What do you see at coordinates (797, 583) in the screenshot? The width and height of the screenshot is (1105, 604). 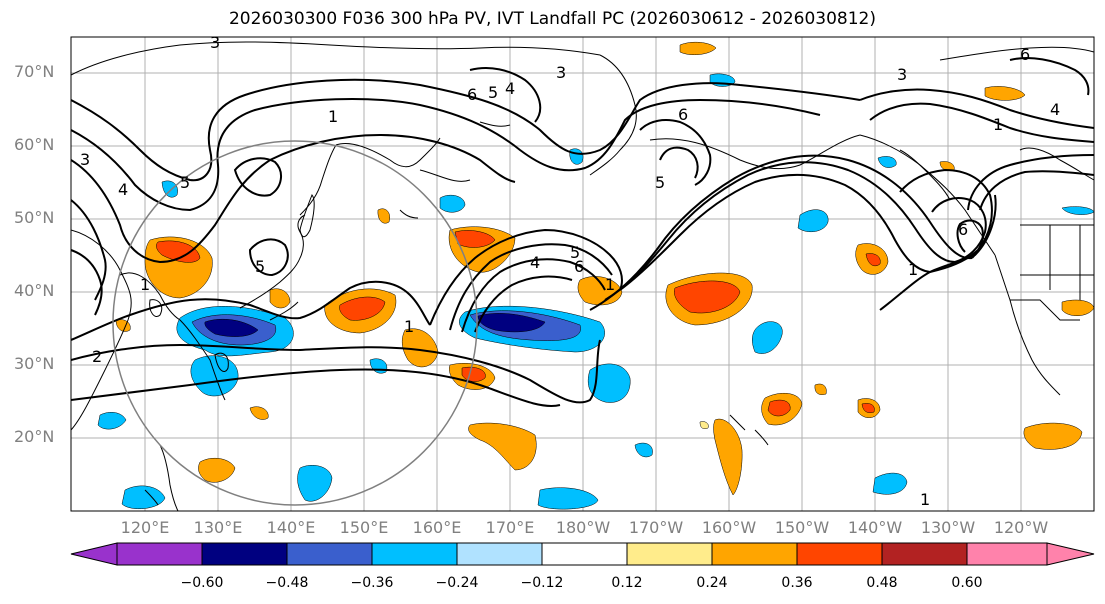 I see `colorbar-tick: 0.36` at bounding box center [797, 583].